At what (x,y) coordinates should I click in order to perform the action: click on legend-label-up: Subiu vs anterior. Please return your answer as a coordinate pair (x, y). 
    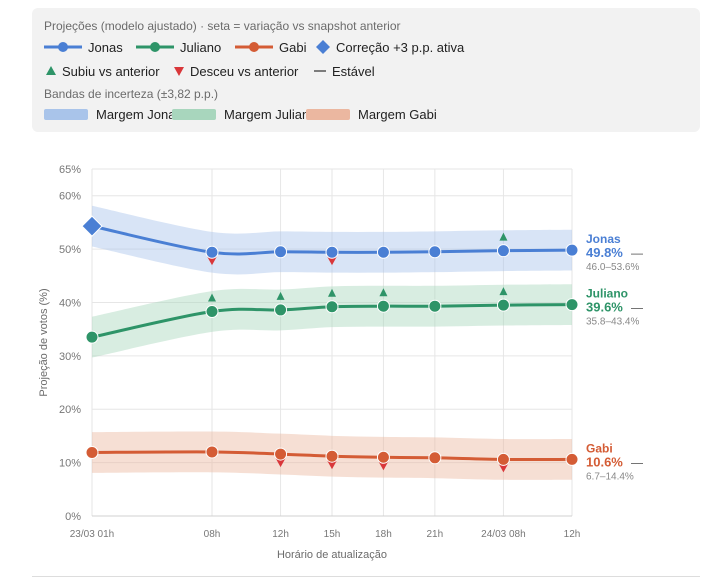
    Looking at the image, I should click on (111, 71).